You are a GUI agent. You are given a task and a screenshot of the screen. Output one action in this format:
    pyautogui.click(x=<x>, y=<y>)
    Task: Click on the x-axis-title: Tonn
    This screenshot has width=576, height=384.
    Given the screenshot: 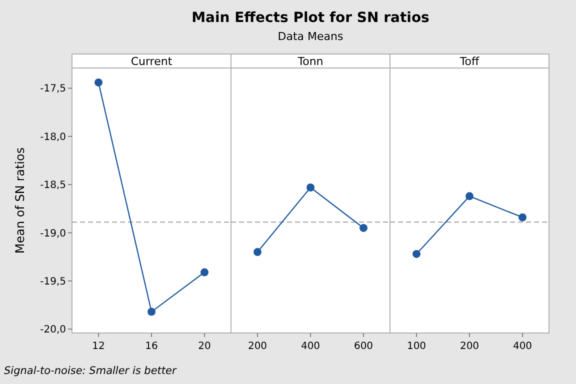 What is the action you would take?
    pyautogui.click(x=310, y=61)
    